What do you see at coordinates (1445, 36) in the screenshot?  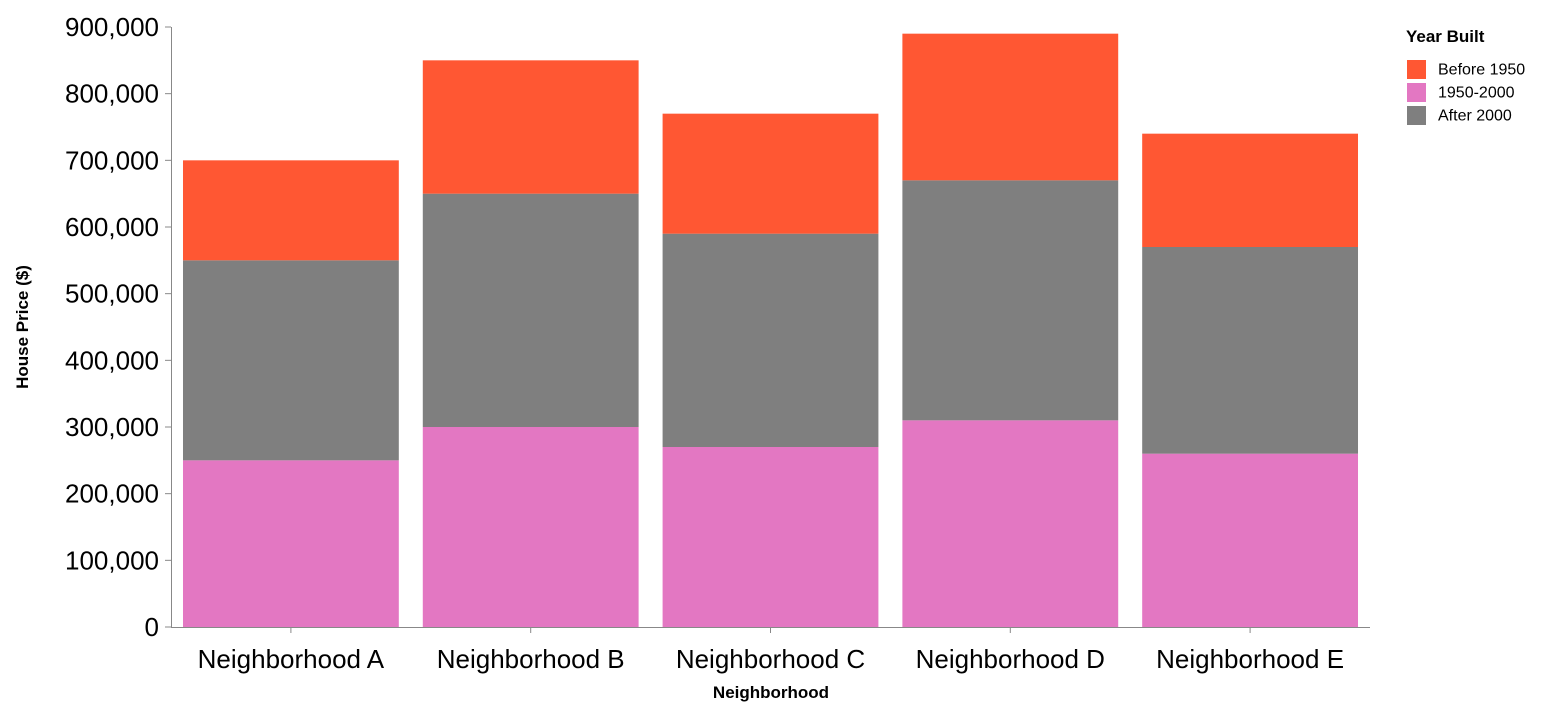 I see `legend-title: Year Built` at bounding box center [1445, 36].